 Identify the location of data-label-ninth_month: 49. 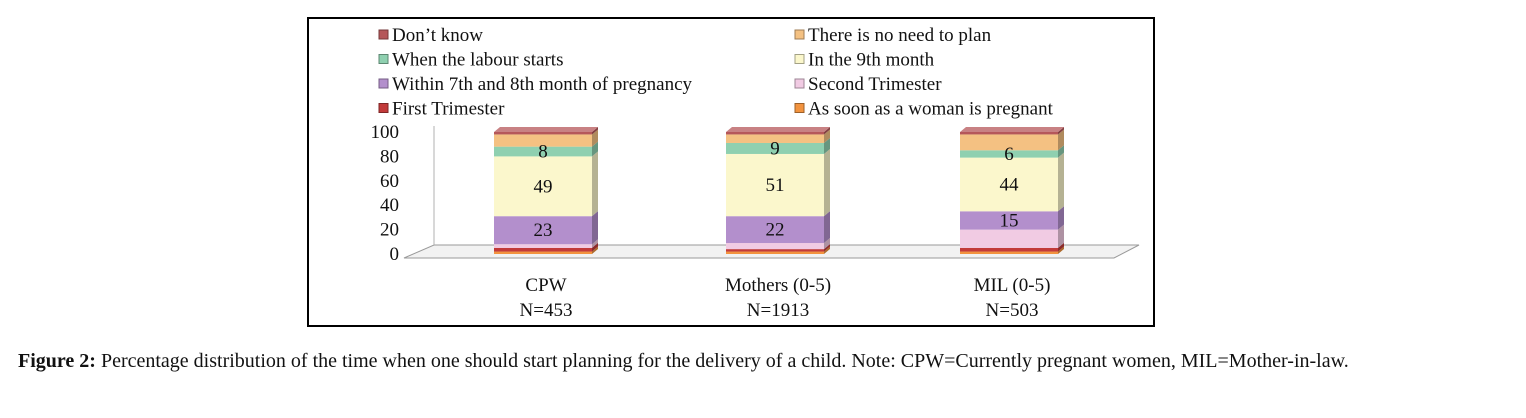
(543, 186).